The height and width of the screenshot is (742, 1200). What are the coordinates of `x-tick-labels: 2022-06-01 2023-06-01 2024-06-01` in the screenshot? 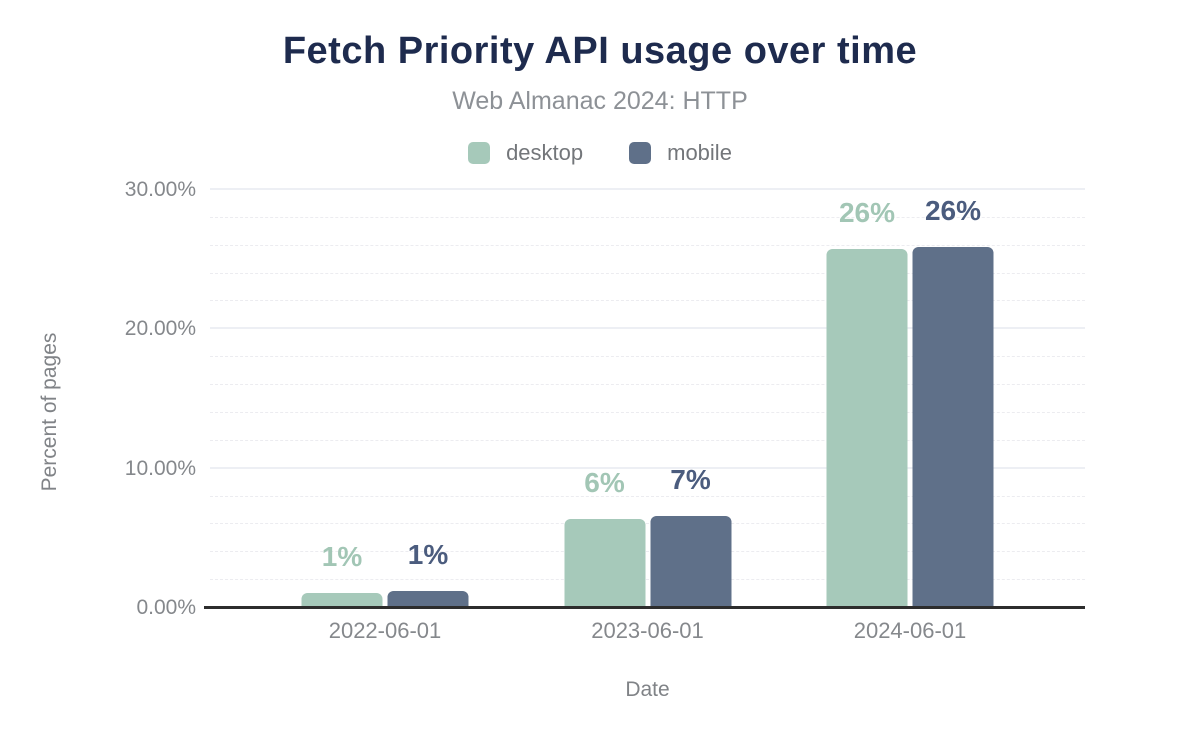 It's located at (647, 633).